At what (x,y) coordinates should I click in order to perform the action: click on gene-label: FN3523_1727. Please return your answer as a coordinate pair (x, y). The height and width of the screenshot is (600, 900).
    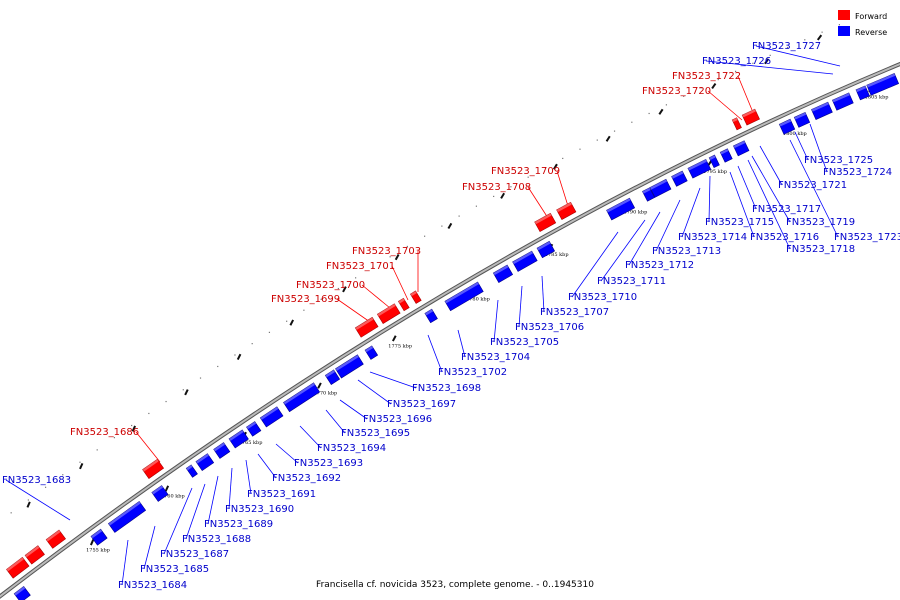
    Looking at the image, I should click on (786, 46).